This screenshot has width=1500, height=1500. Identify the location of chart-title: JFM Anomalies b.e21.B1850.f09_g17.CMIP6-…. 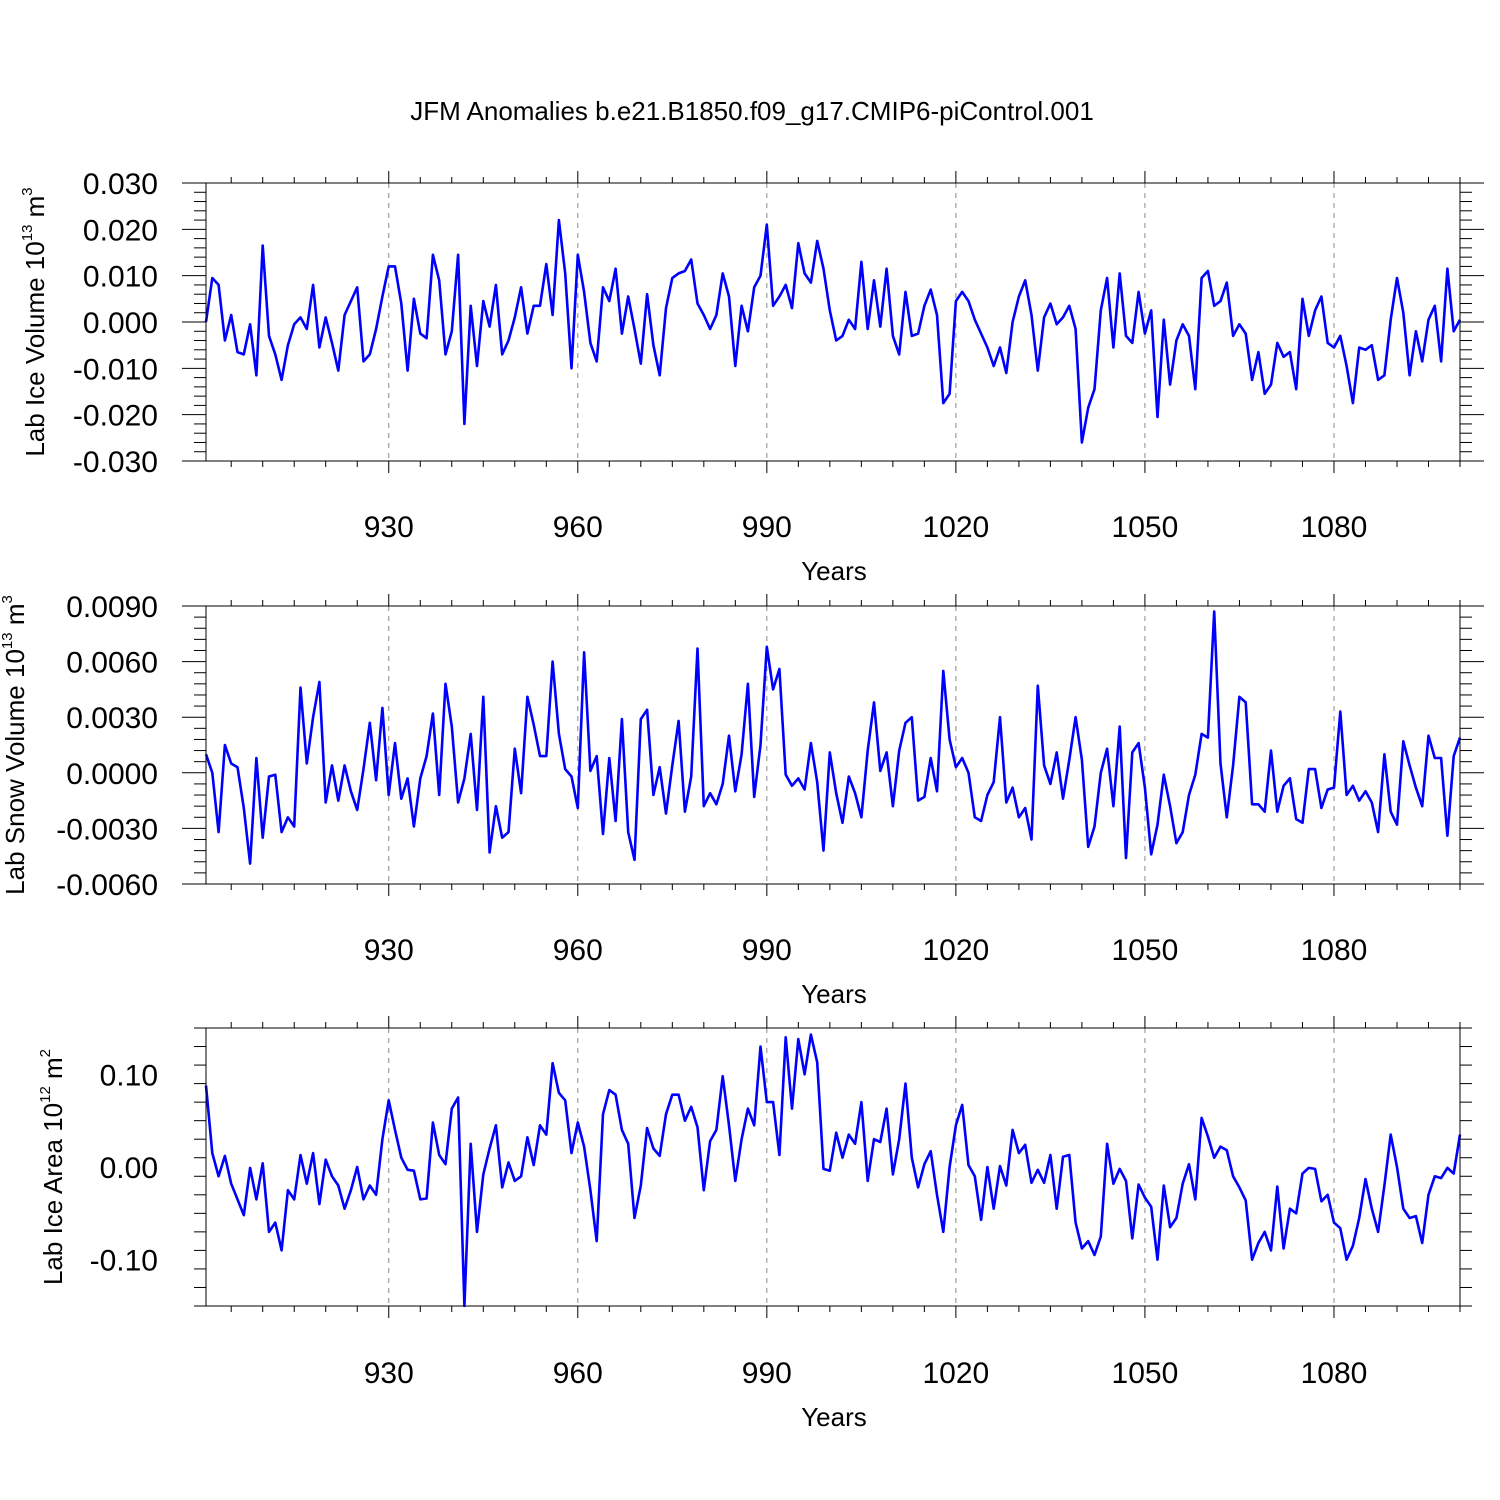
(752, 111).